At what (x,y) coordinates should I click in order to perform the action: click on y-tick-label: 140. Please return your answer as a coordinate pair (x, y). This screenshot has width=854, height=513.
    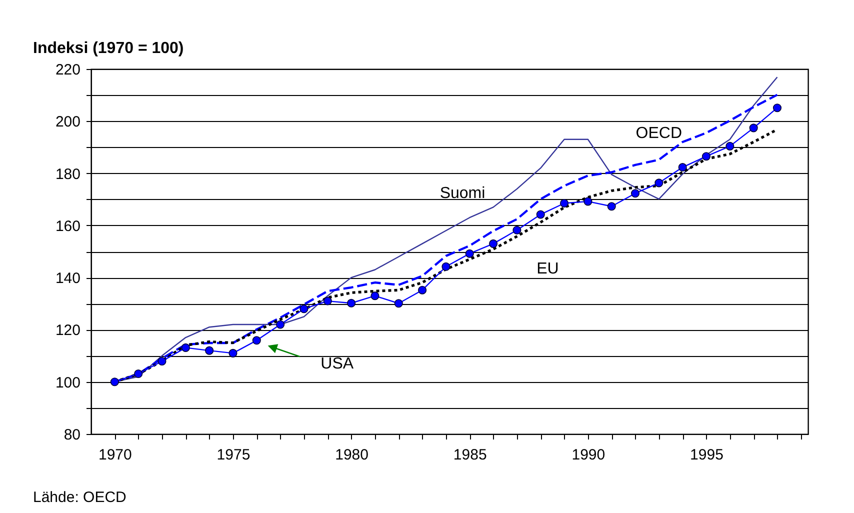
    Looking at the image, I should click on (67, 279).